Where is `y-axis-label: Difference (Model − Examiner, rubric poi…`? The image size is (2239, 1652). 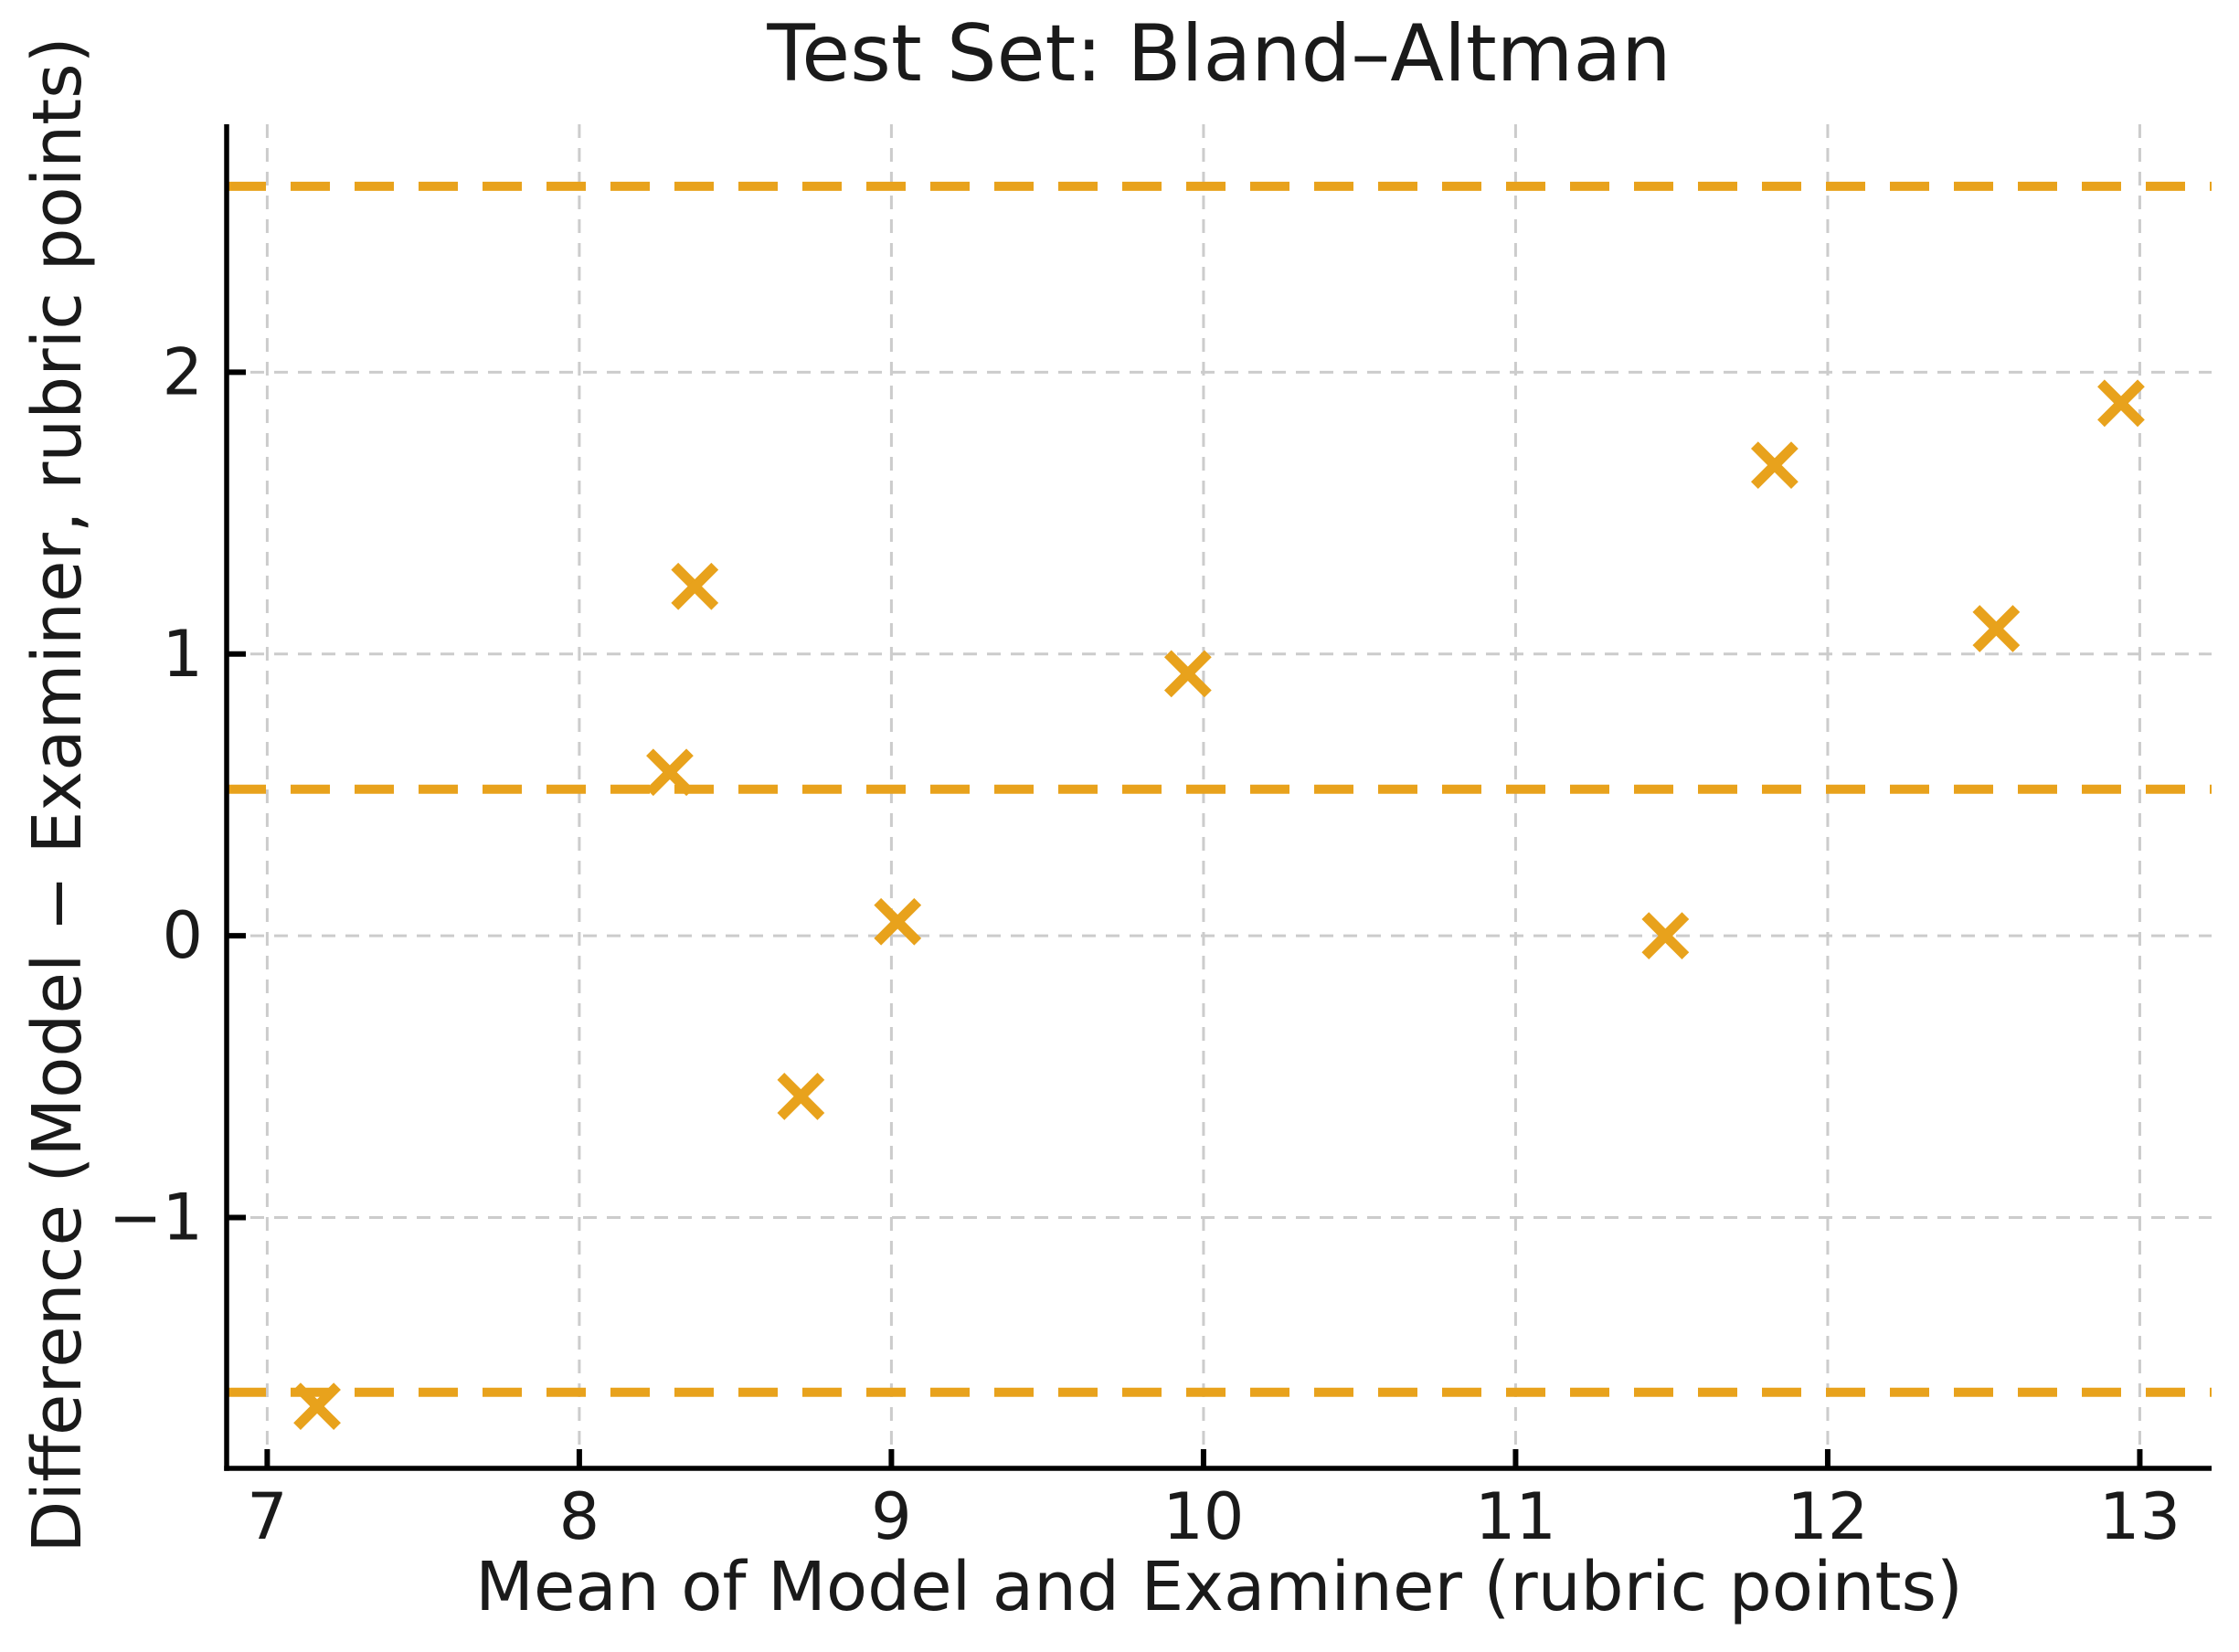
y-axis-label: Difference (Model − Examiner, rubric poi… is located at coordinates (57, 795).